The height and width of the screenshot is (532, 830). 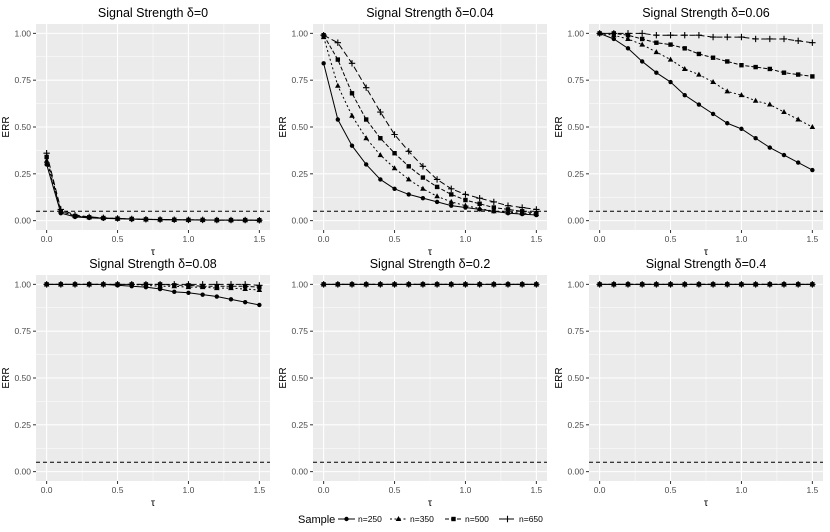 I want to click on y-axis-label: ERR, so click(x=283, y=126).